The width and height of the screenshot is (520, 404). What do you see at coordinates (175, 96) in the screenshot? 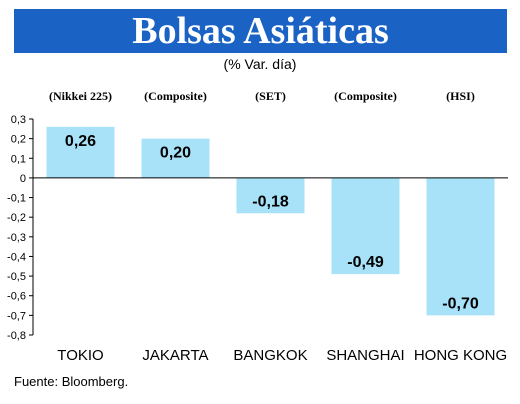
I see `index-label-1: (Composite)` at bounding box center [175, 96].